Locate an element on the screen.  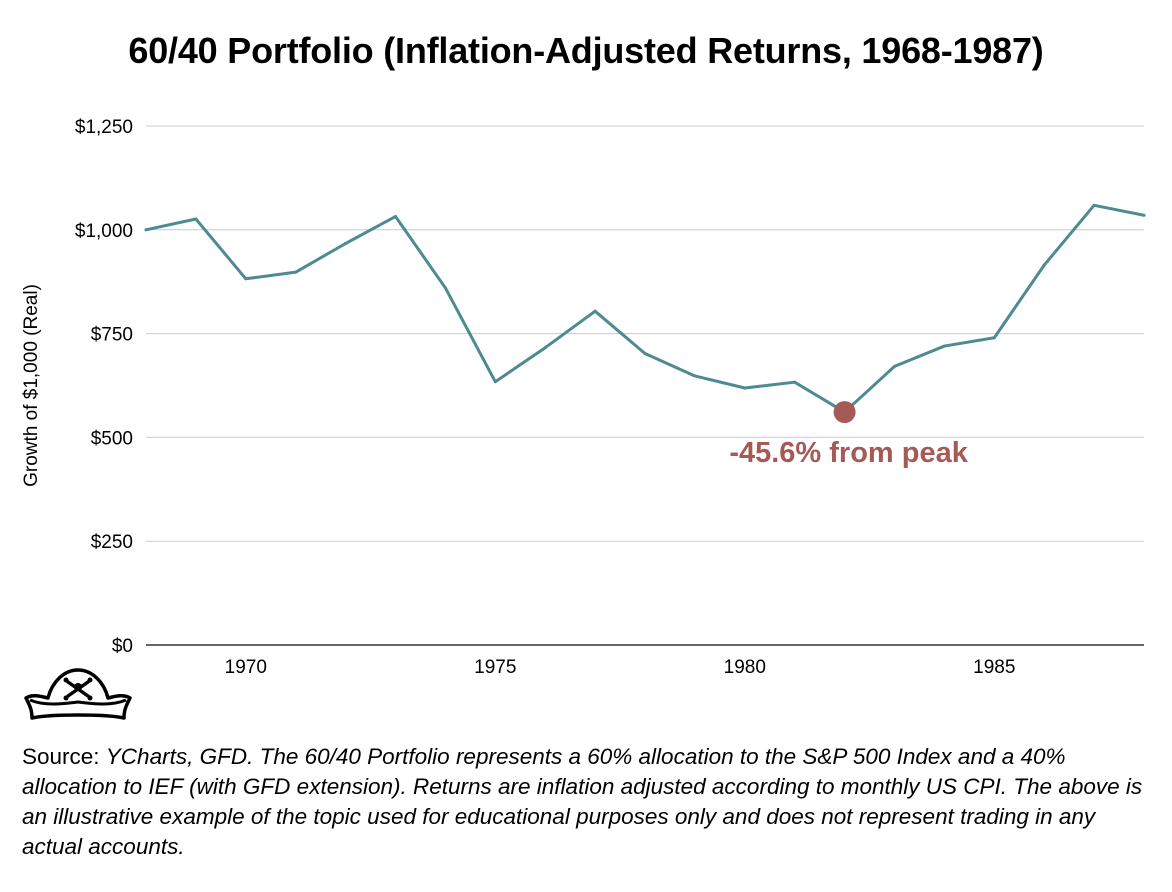
x-tick-label: 1985 is located at coordinates (994, 667).